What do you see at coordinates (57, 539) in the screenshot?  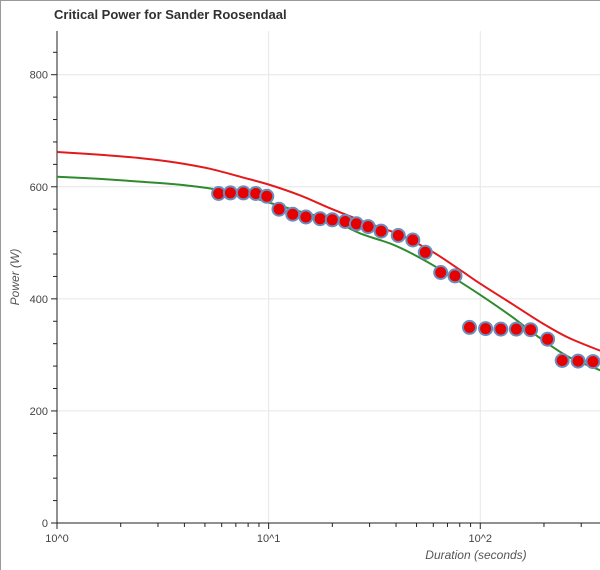 I see `x-tick-label: 10^0` at bounding box center [57, 539].